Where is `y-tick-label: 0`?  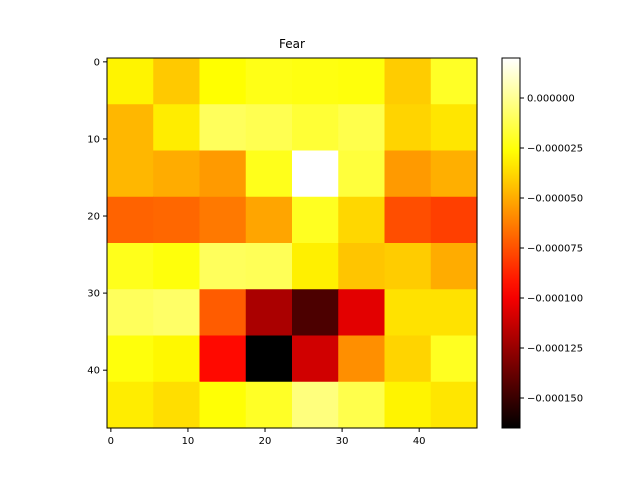
y-tick-label: 0 is located at coordinates (97, 62).